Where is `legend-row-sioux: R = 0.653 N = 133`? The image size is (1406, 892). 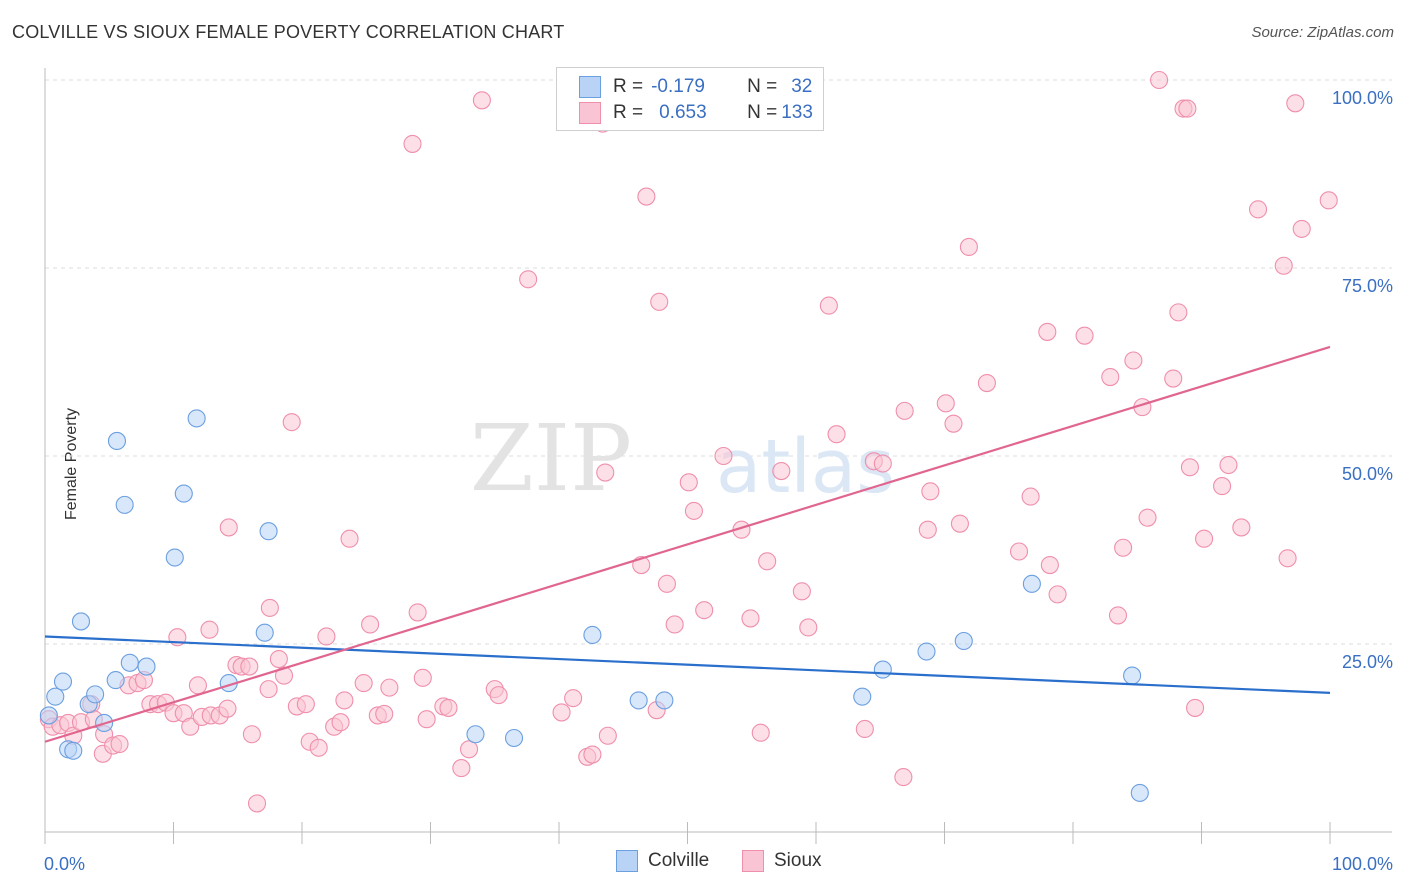
legend-row-sioux: R = 0.653 N = 133 is located at coordinates (696, 113).